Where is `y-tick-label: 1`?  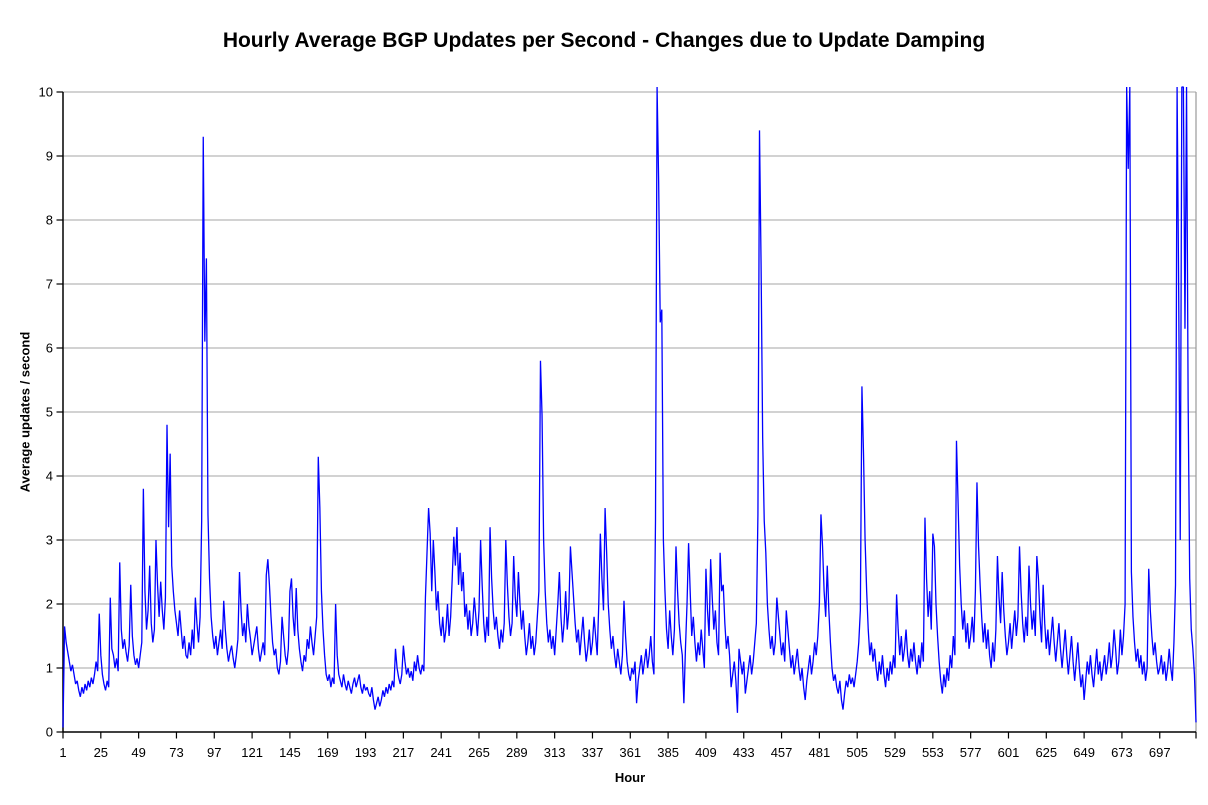
y-tick-label: 1 is located at coordinates (49, 668).